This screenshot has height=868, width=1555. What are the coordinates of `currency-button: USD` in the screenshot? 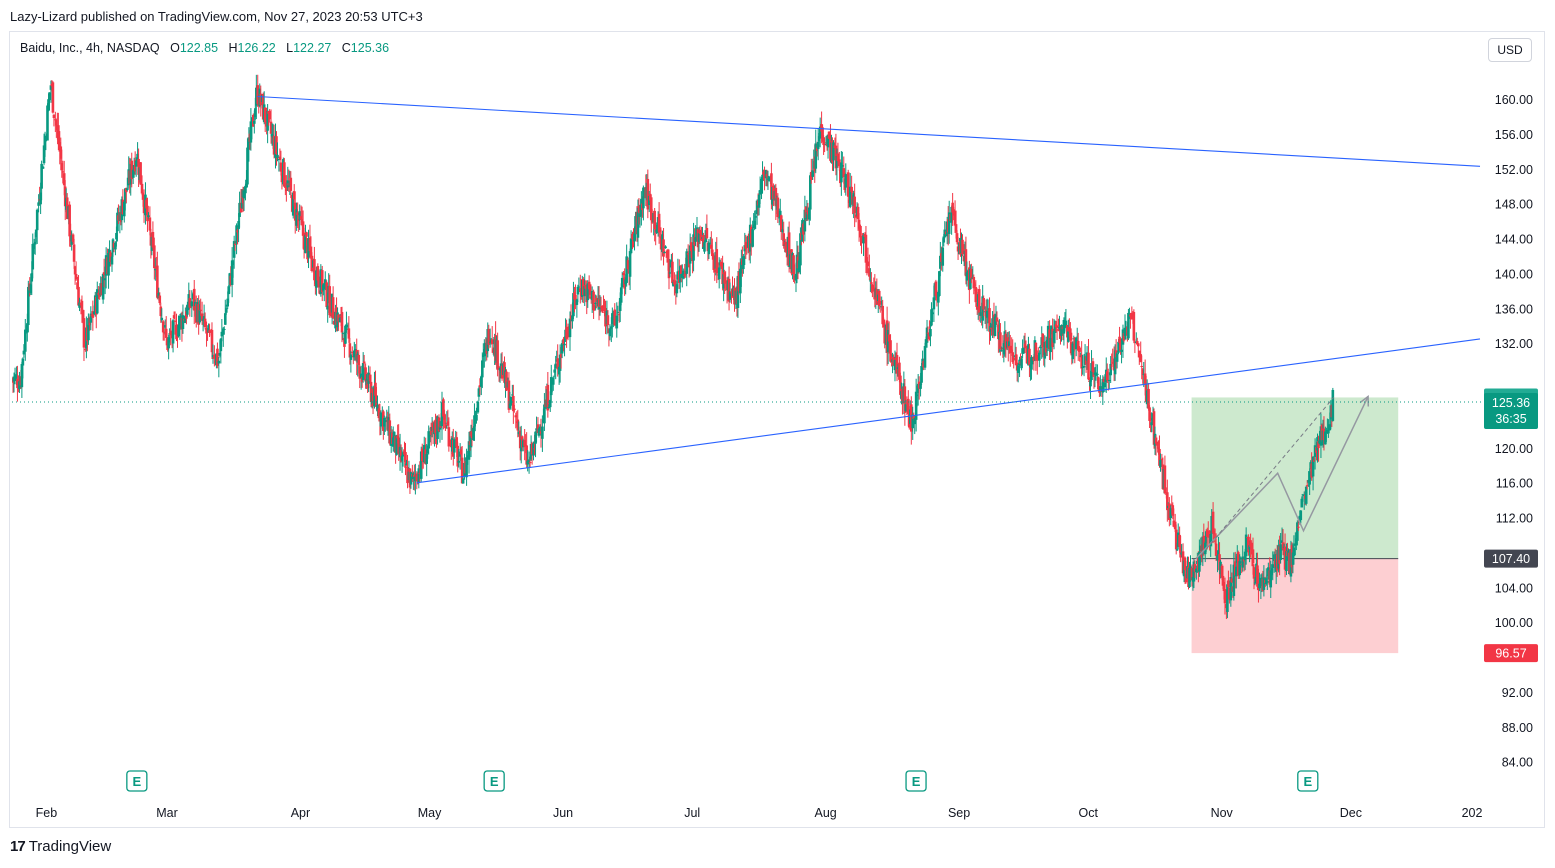 It's located at (1510, 50).